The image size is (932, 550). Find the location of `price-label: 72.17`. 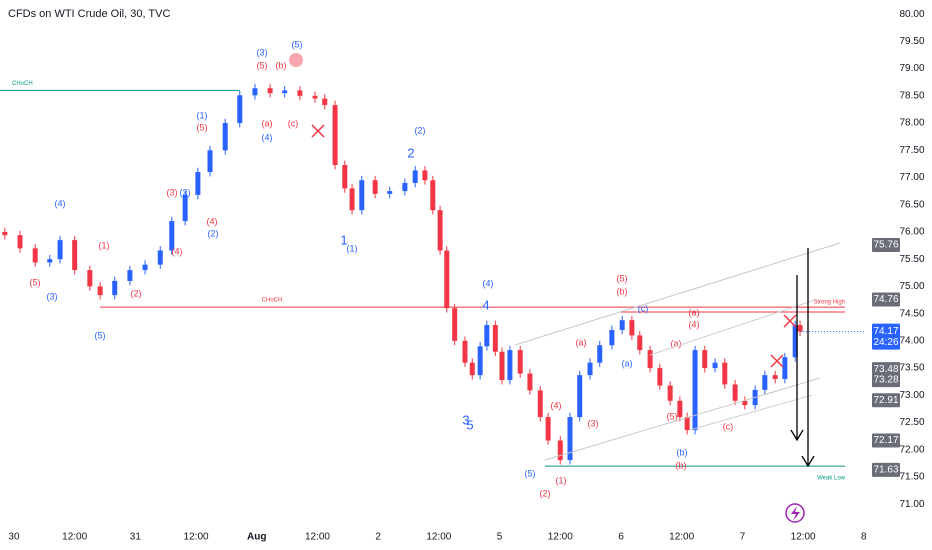

price-label: 72.17 is located at coordinates (885, 440).